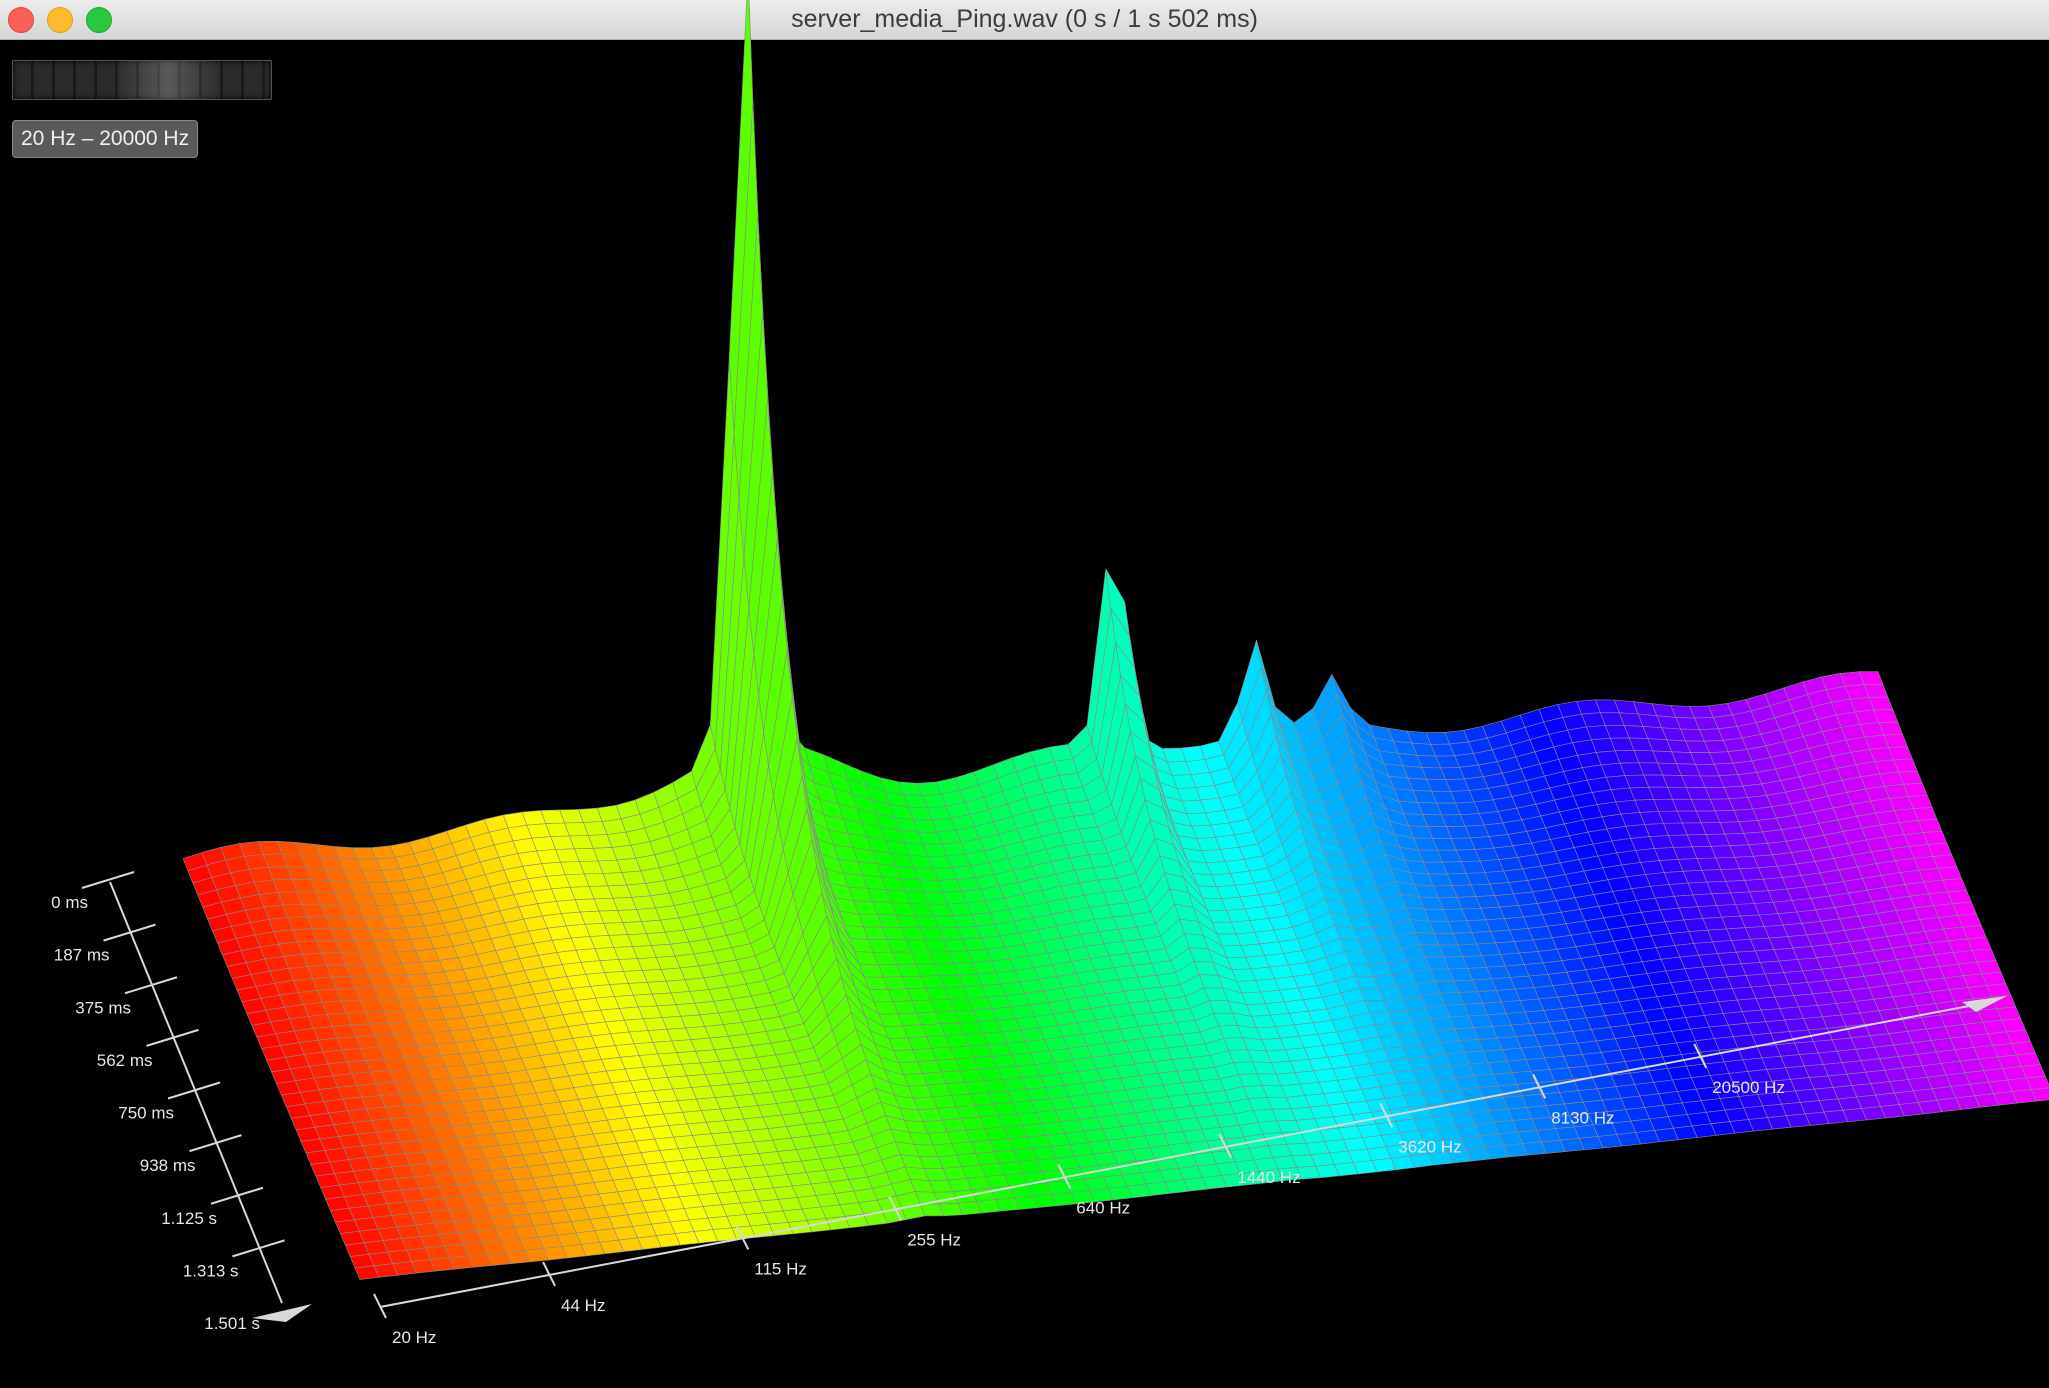 This screenshot has width=2049, height=1388. I want to click on time-tick-label: 0 ms, so click(69, 902).